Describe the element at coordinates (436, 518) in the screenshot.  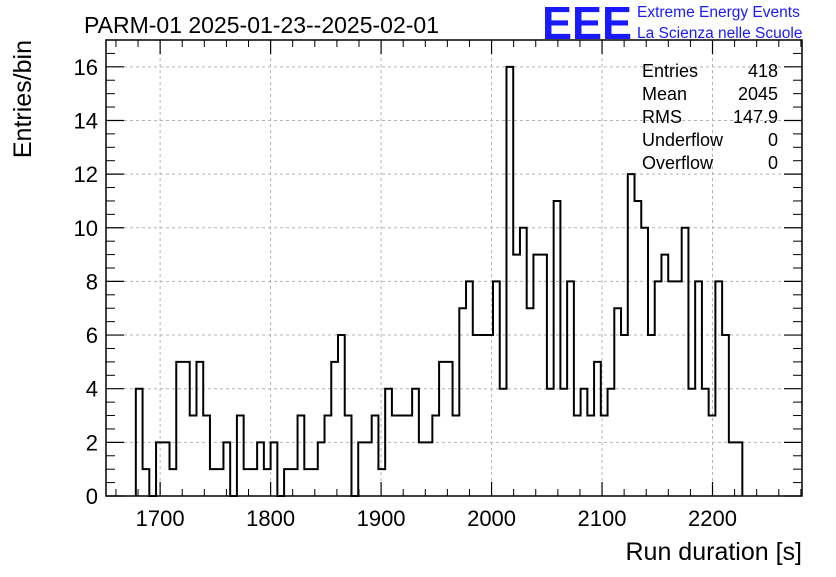
I see `x-tick-labels: 1700 1800 1900 2000 2100 2200` at that location.